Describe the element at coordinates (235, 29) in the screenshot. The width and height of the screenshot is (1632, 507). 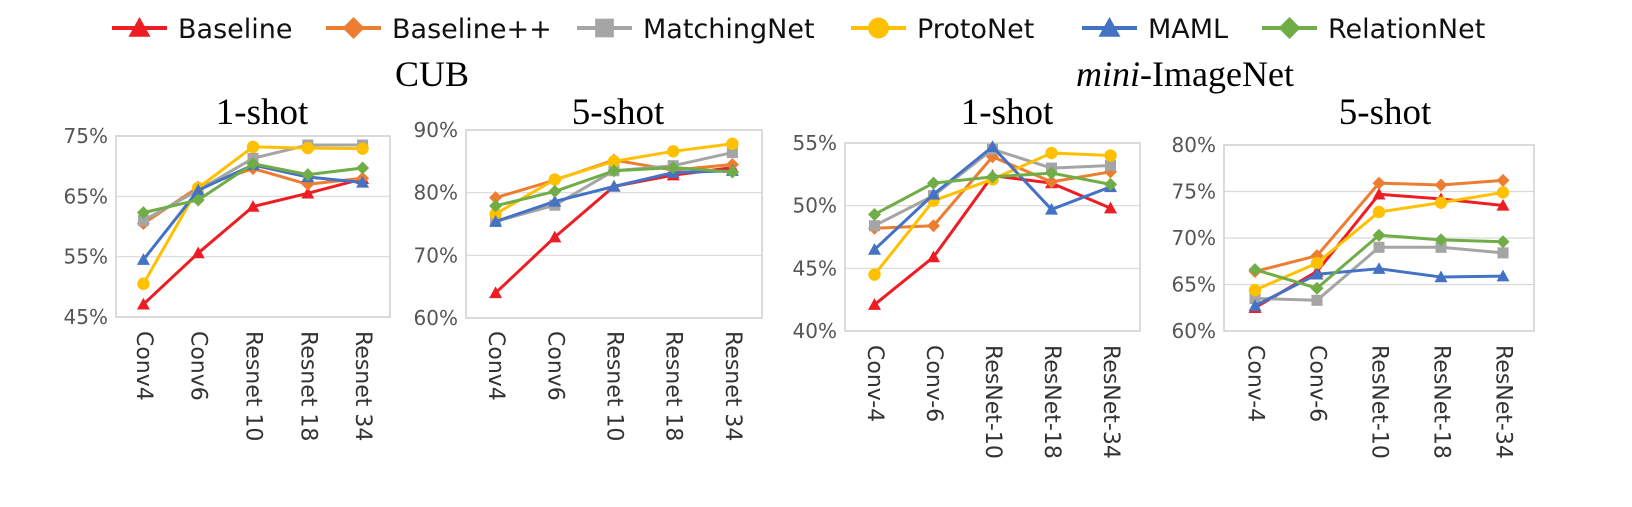
I see `legend-label-baseline: Baseline` at that location.